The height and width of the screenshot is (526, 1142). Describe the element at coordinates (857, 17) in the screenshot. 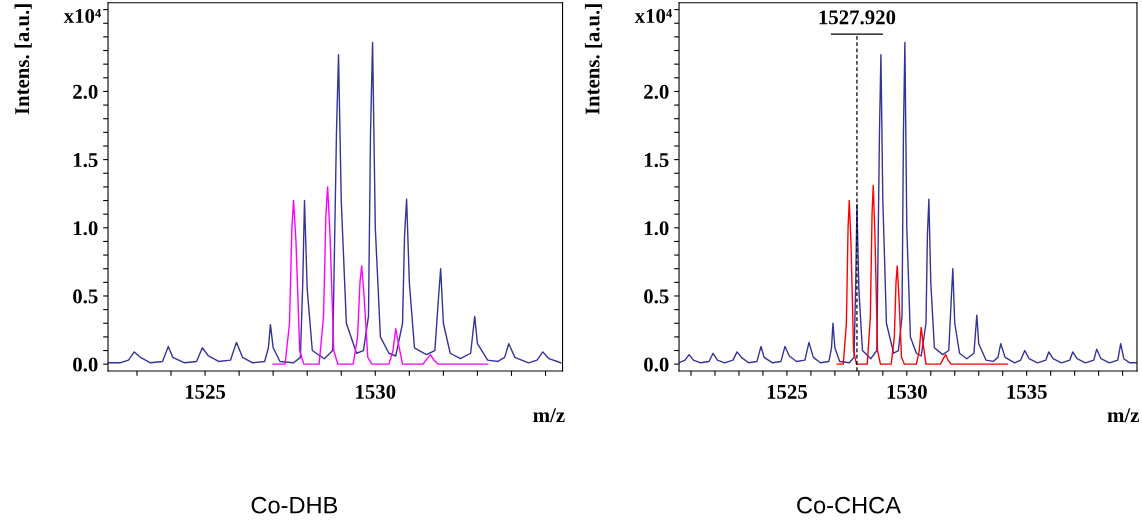

I see `ref-line-label: 1527.920` at that location.